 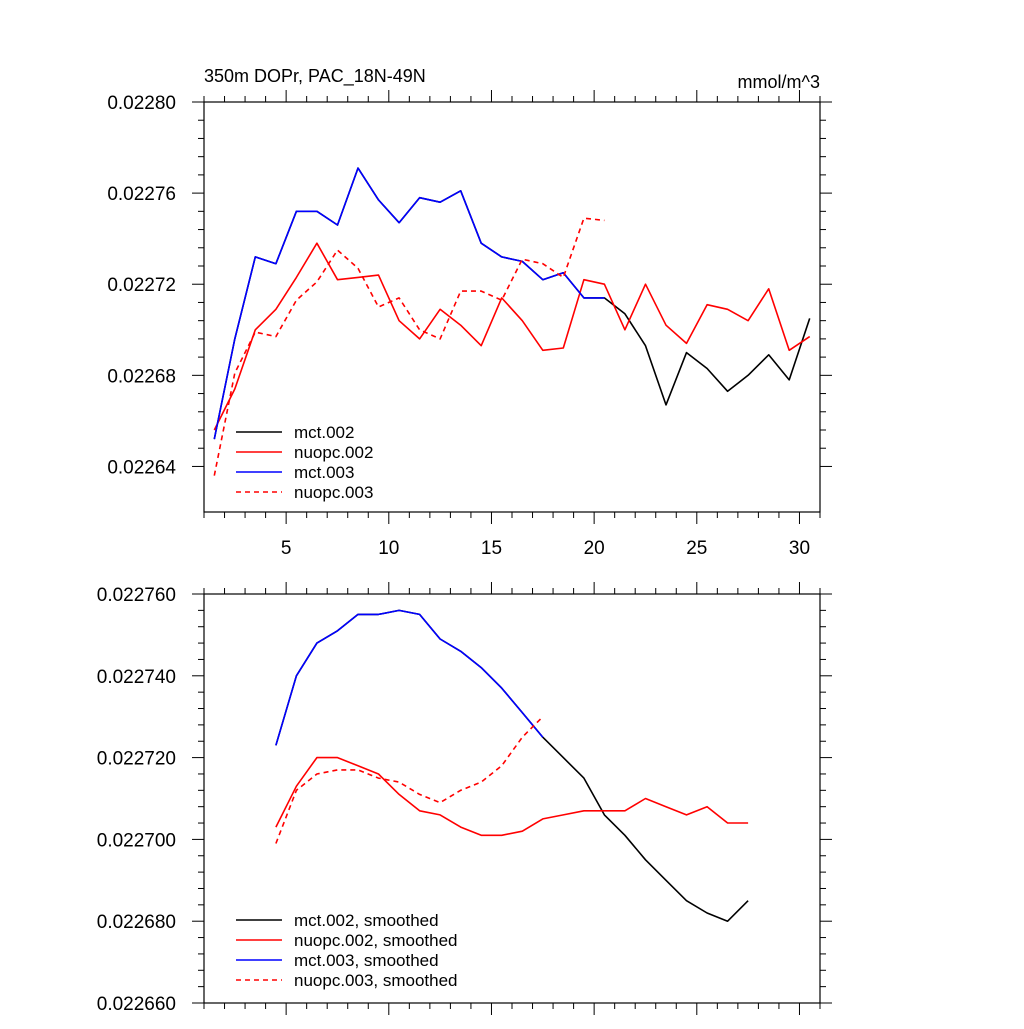 I want to click on y-tick-label: 0.02268, so click(x=141, y=376).